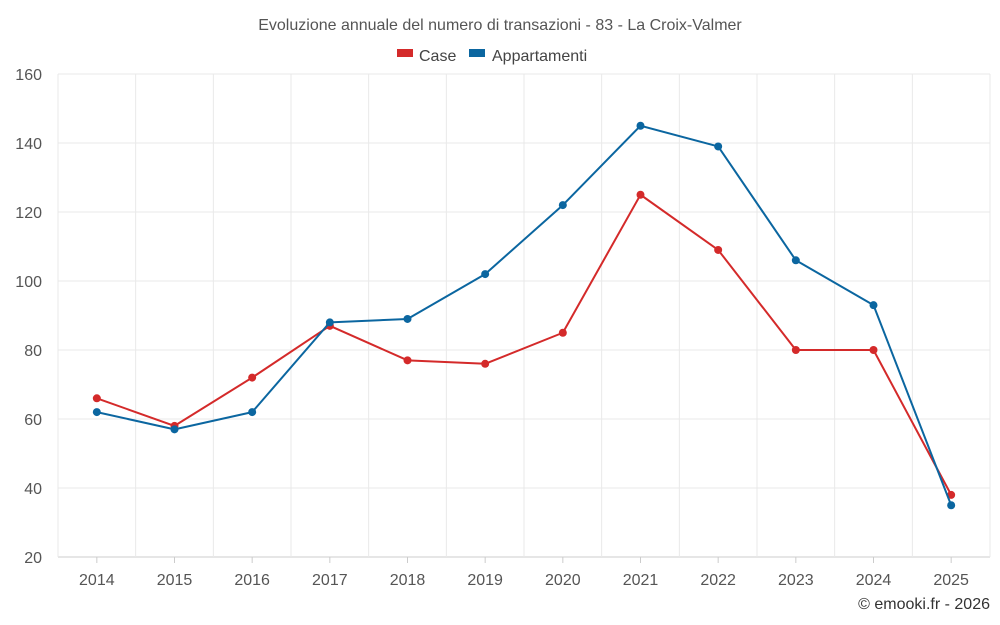 This screenshot has width=1000, height=625. Describe the element at coordinates (97, 580) in the screenshot. I see `x-tick-label: 2014` at that location.